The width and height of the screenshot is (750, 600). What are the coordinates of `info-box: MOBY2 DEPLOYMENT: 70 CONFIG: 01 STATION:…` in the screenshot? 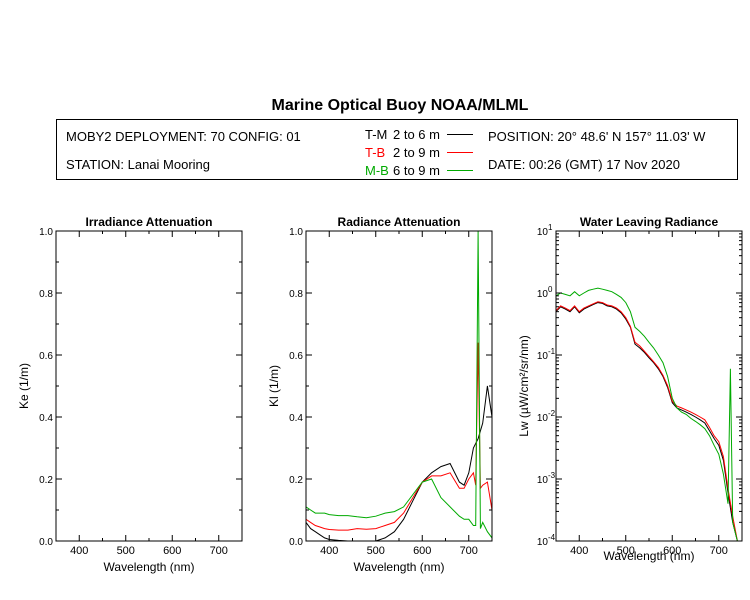 It's located at (397, 149).